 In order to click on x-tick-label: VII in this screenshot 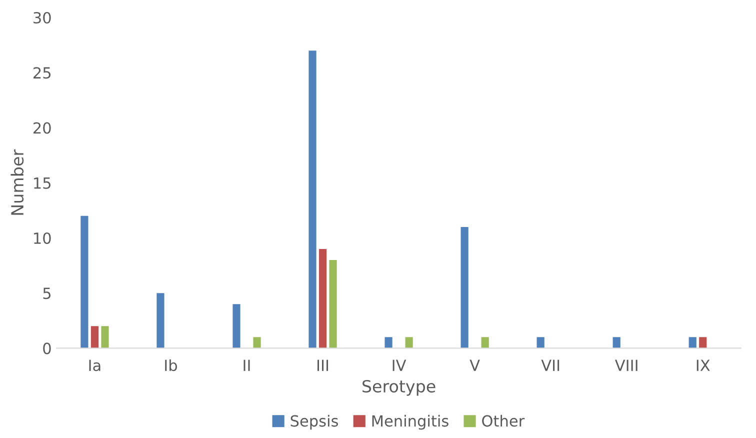, I will do `click(550, 365)`.